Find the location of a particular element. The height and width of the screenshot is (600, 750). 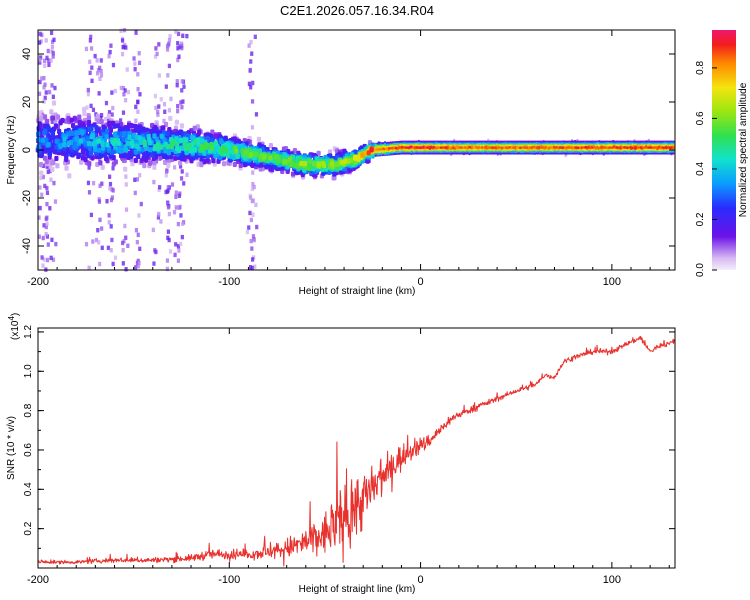

spectrogram-x-tick-label: 100 is located at coordinates (612, 282).